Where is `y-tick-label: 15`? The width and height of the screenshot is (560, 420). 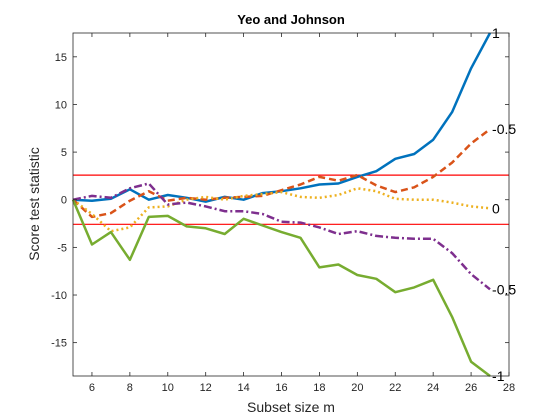 y-tick-label: 15 is located at coordinates (61, 58).